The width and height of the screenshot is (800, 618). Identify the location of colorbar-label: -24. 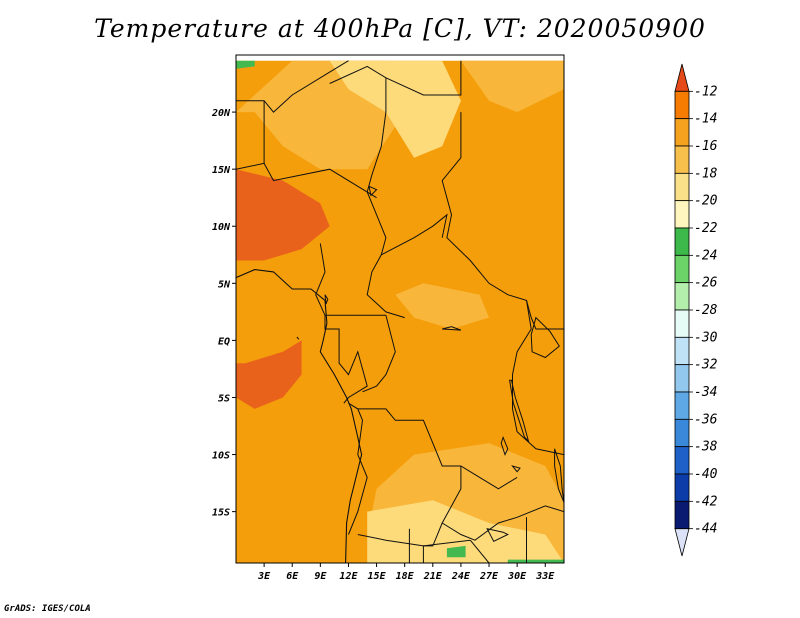
(705, 255).